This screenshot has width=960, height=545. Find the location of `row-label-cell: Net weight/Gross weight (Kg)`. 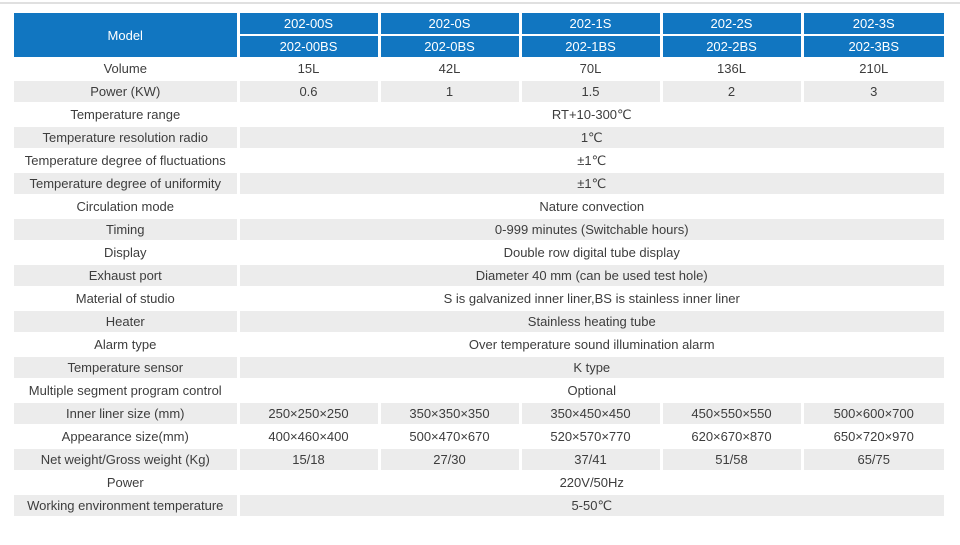

row-label-cell: Net weight/Gross weight (Kg) is located at coordinates (127, 459).